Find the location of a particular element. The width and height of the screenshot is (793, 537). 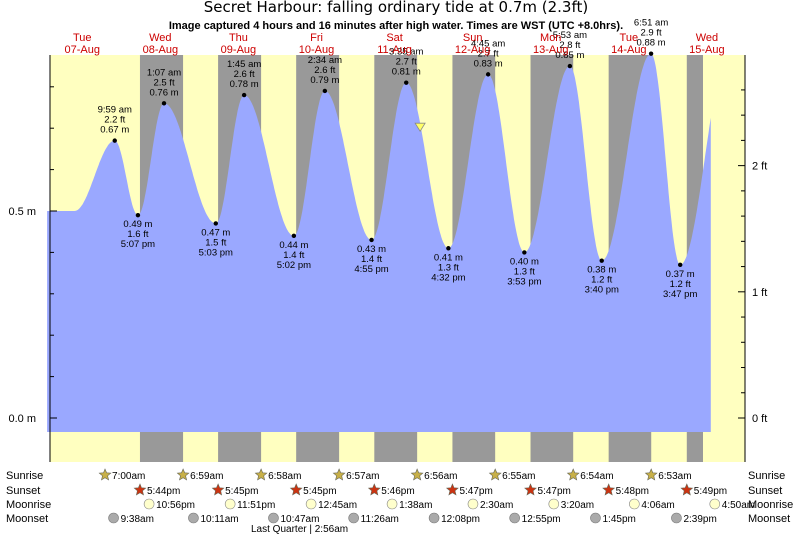

sunrise-time: 6:58am is located at coordinates (284, 476).